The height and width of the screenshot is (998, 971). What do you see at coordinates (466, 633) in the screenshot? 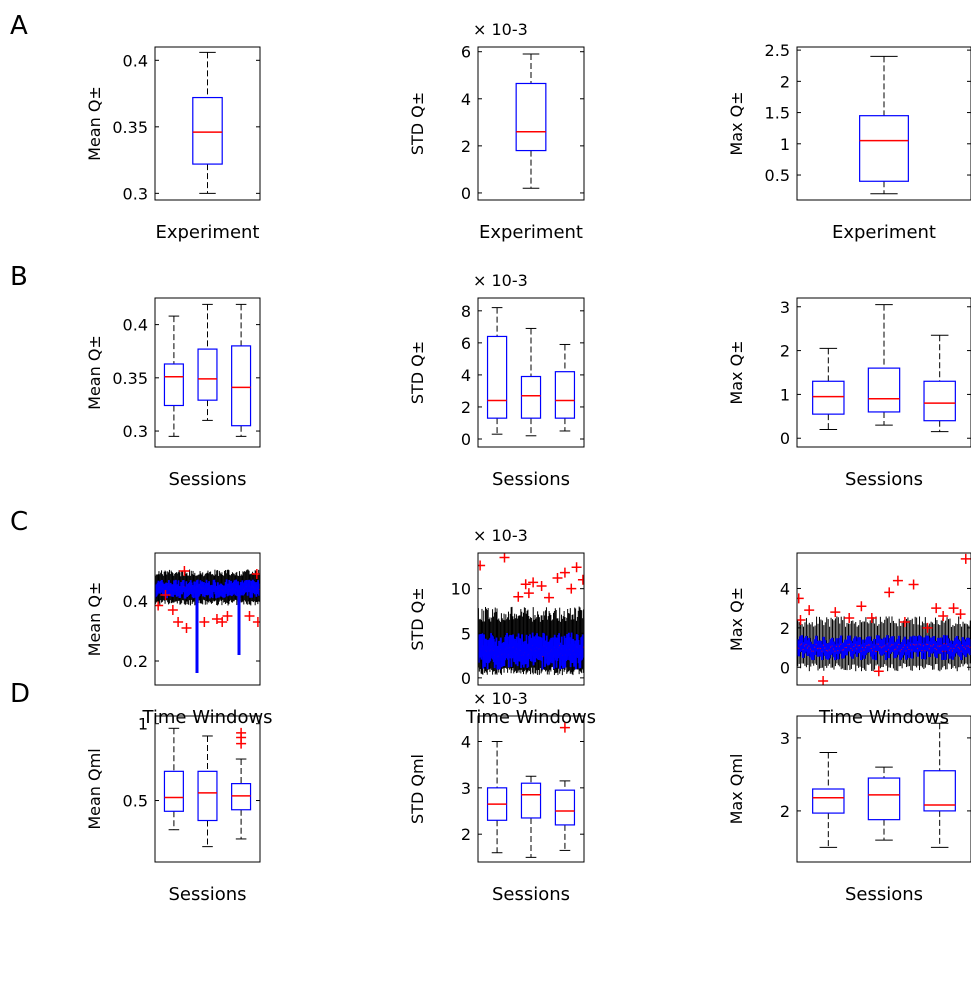
I see `y-tick-label: 5` at bounding box center [466, 633].